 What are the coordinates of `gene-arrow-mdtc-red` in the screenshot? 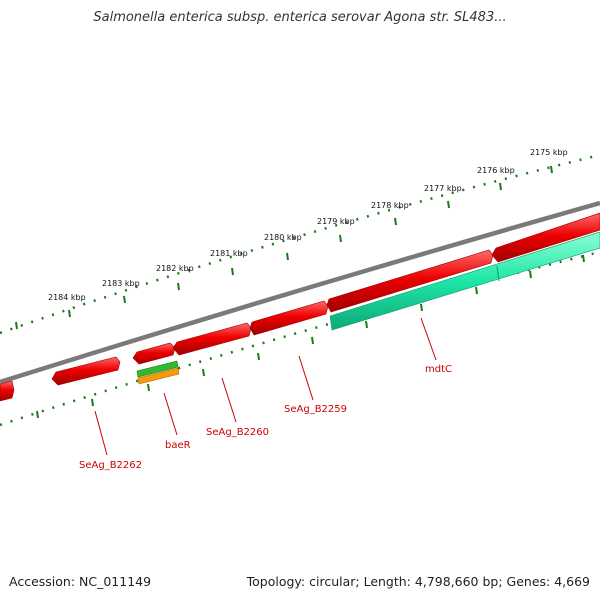 It's located at (410, 281).